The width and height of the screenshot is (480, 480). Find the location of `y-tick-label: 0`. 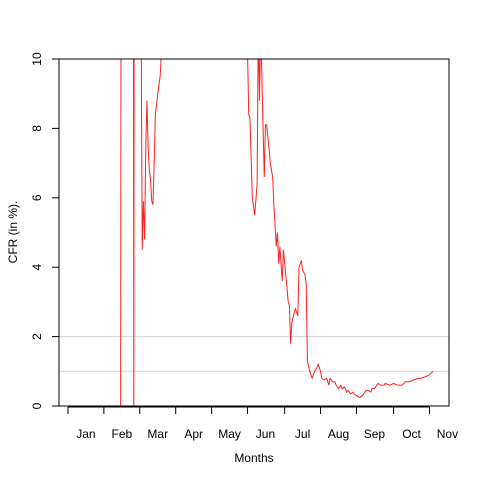

y-tick-label: 0 is located at coordinates (37, 405).